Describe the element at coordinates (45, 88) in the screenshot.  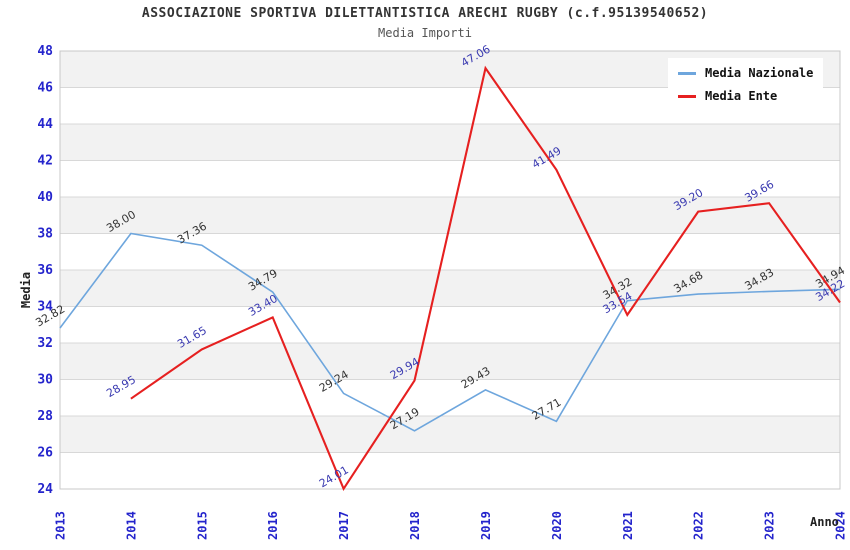
I see `y-tick-label: 46` at that location.